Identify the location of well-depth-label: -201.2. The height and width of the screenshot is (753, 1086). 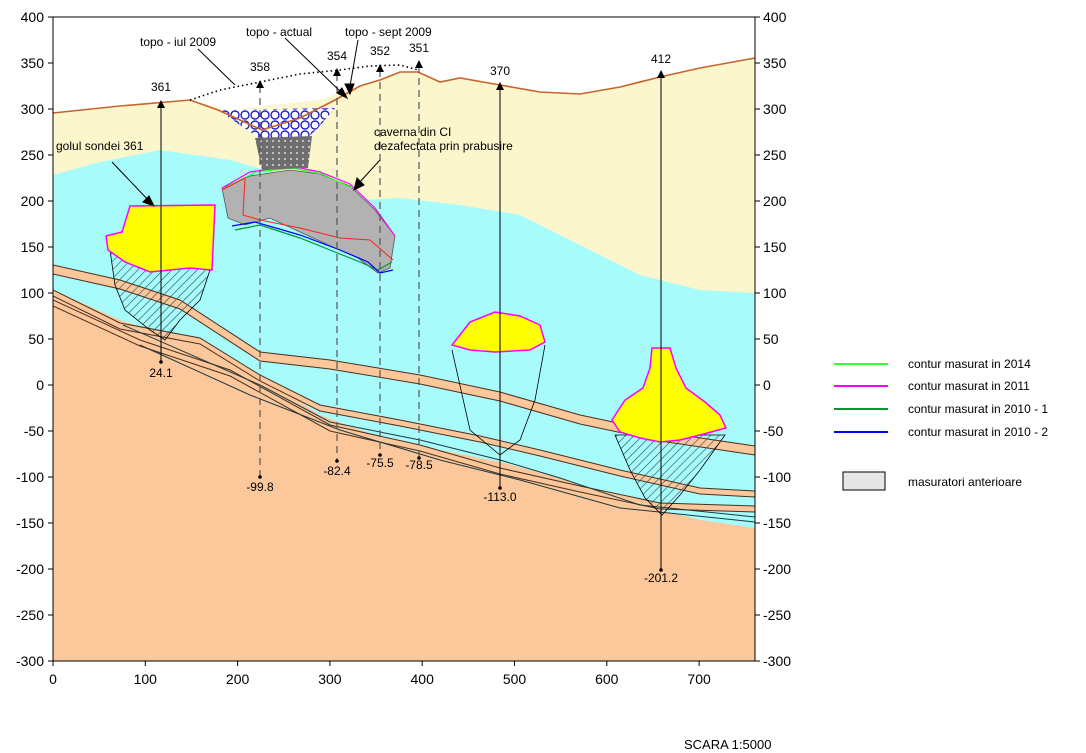
(661, 578).